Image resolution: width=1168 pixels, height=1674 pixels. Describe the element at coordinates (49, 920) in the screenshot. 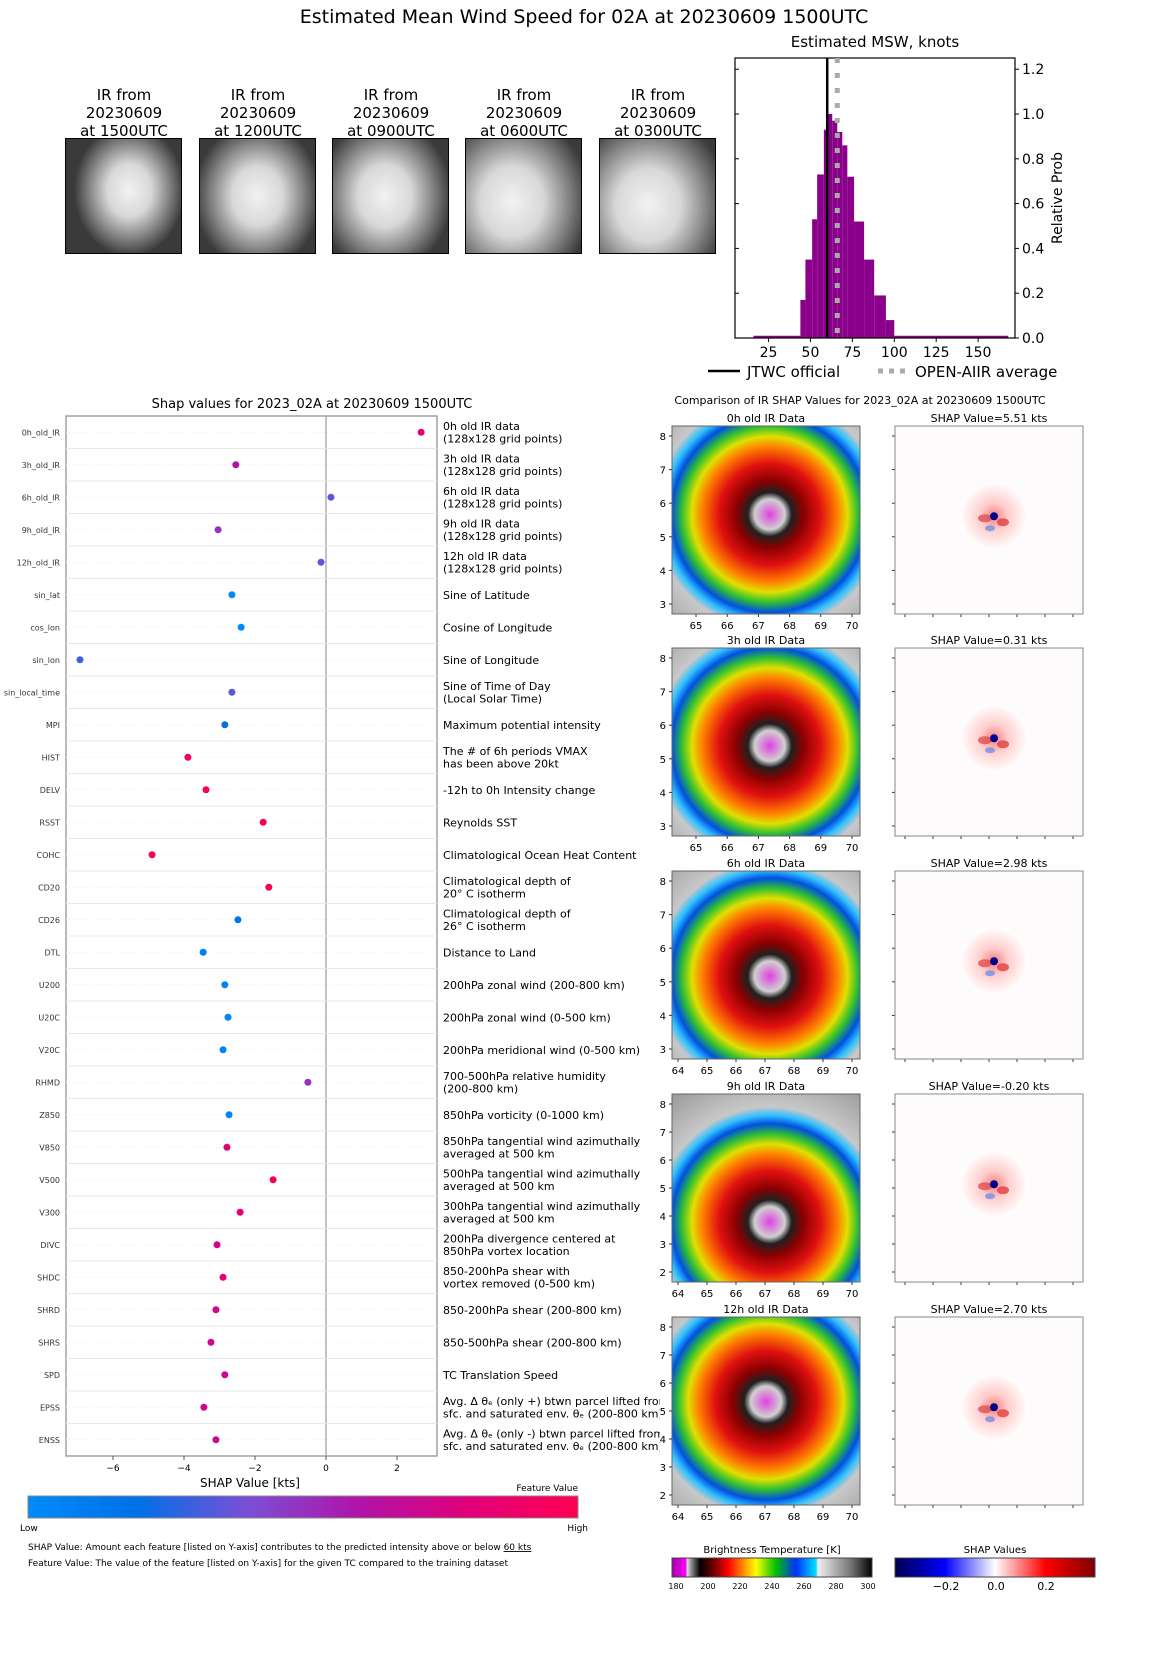

I see `feature-name-label: CD26` at that location.